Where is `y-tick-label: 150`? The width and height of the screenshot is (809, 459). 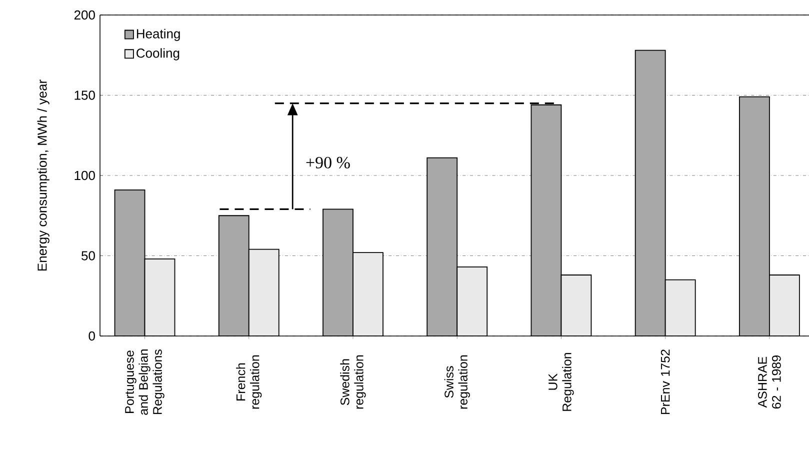 y-tick-label: 150 is located at coordinates (84, 95).